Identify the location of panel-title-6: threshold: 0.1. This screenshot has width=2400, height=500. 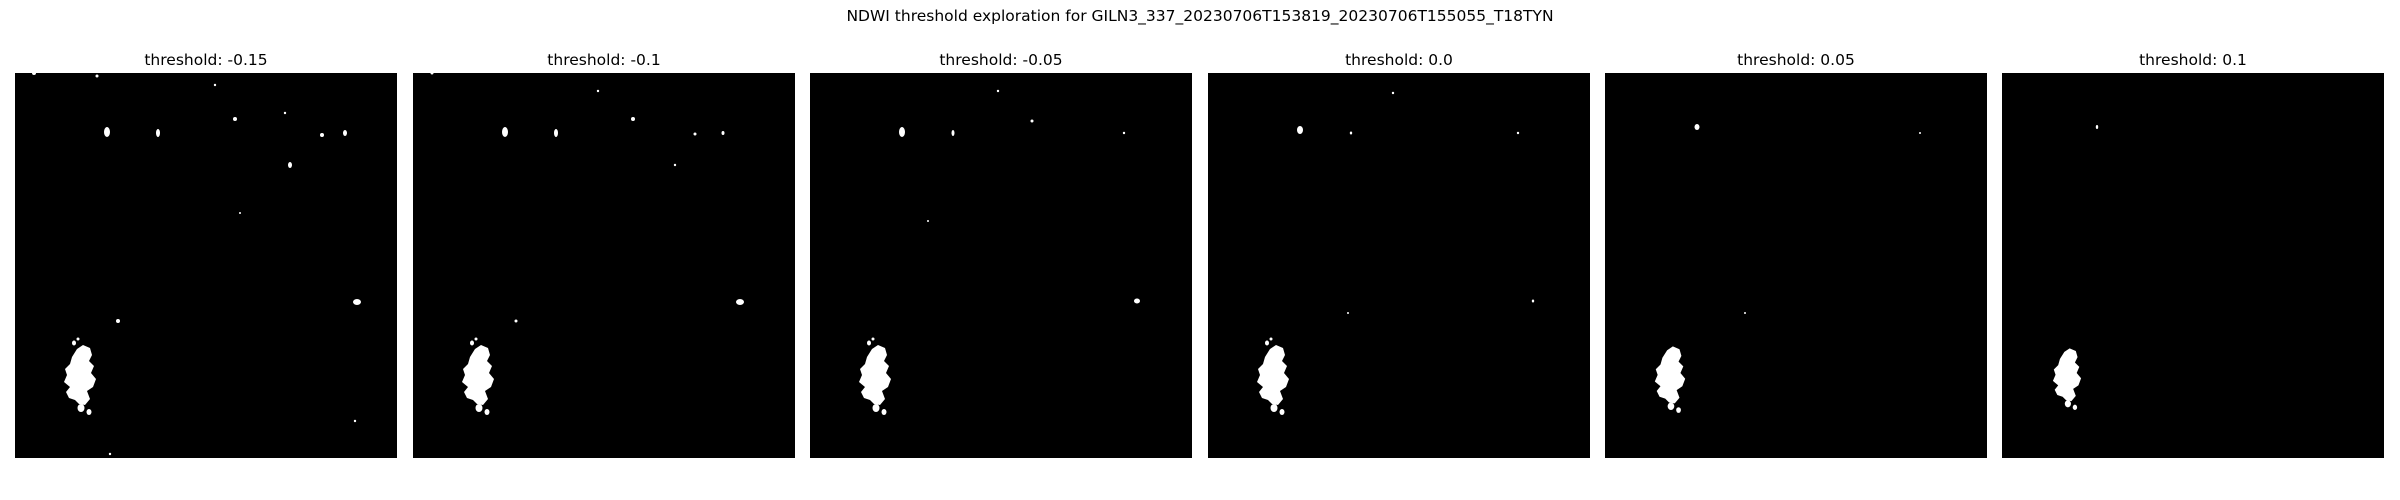
(2193, 60).